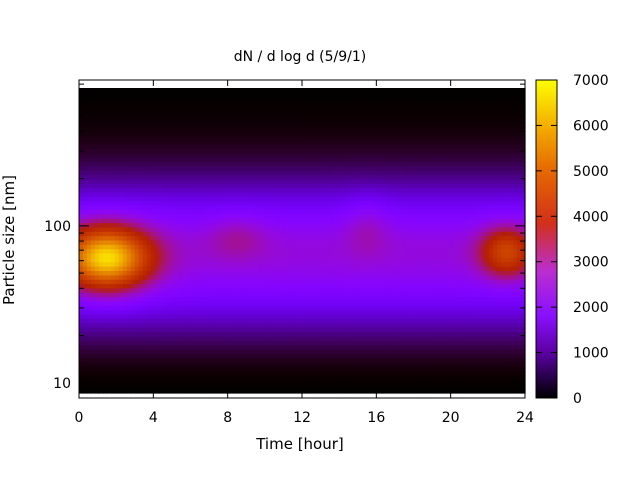 Image resolution: width=640 pixels, height=480 pixels. What do you see at coordinates (268, 241) in the screenshot?
I see `heatmap-column` at bounding box center [268, 241].